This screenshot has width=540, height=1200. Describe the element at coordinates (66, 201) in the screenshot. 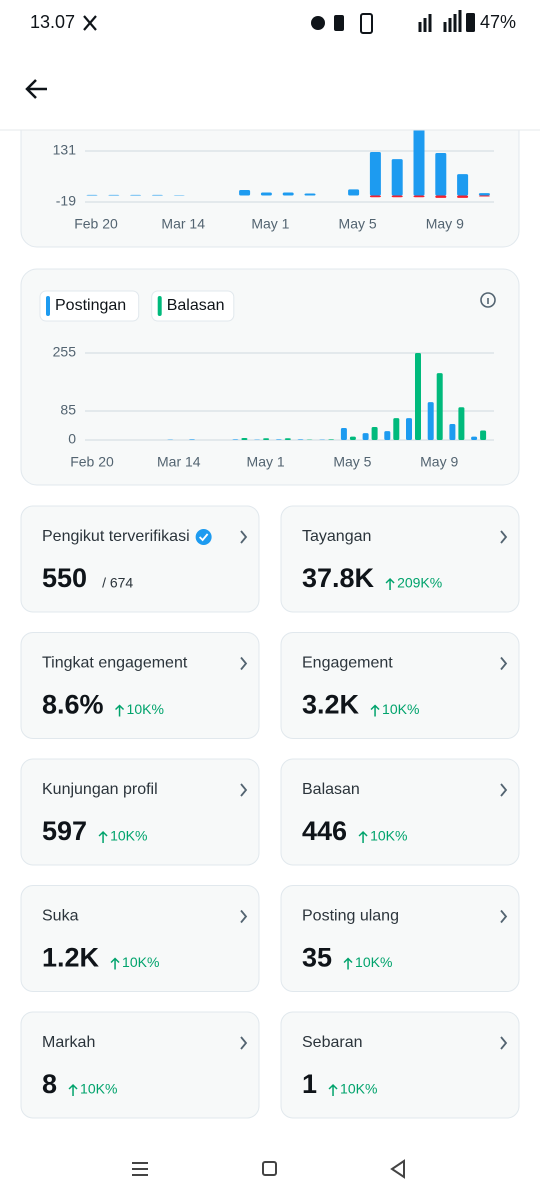

I see `y-tick-label: -19` at that location.